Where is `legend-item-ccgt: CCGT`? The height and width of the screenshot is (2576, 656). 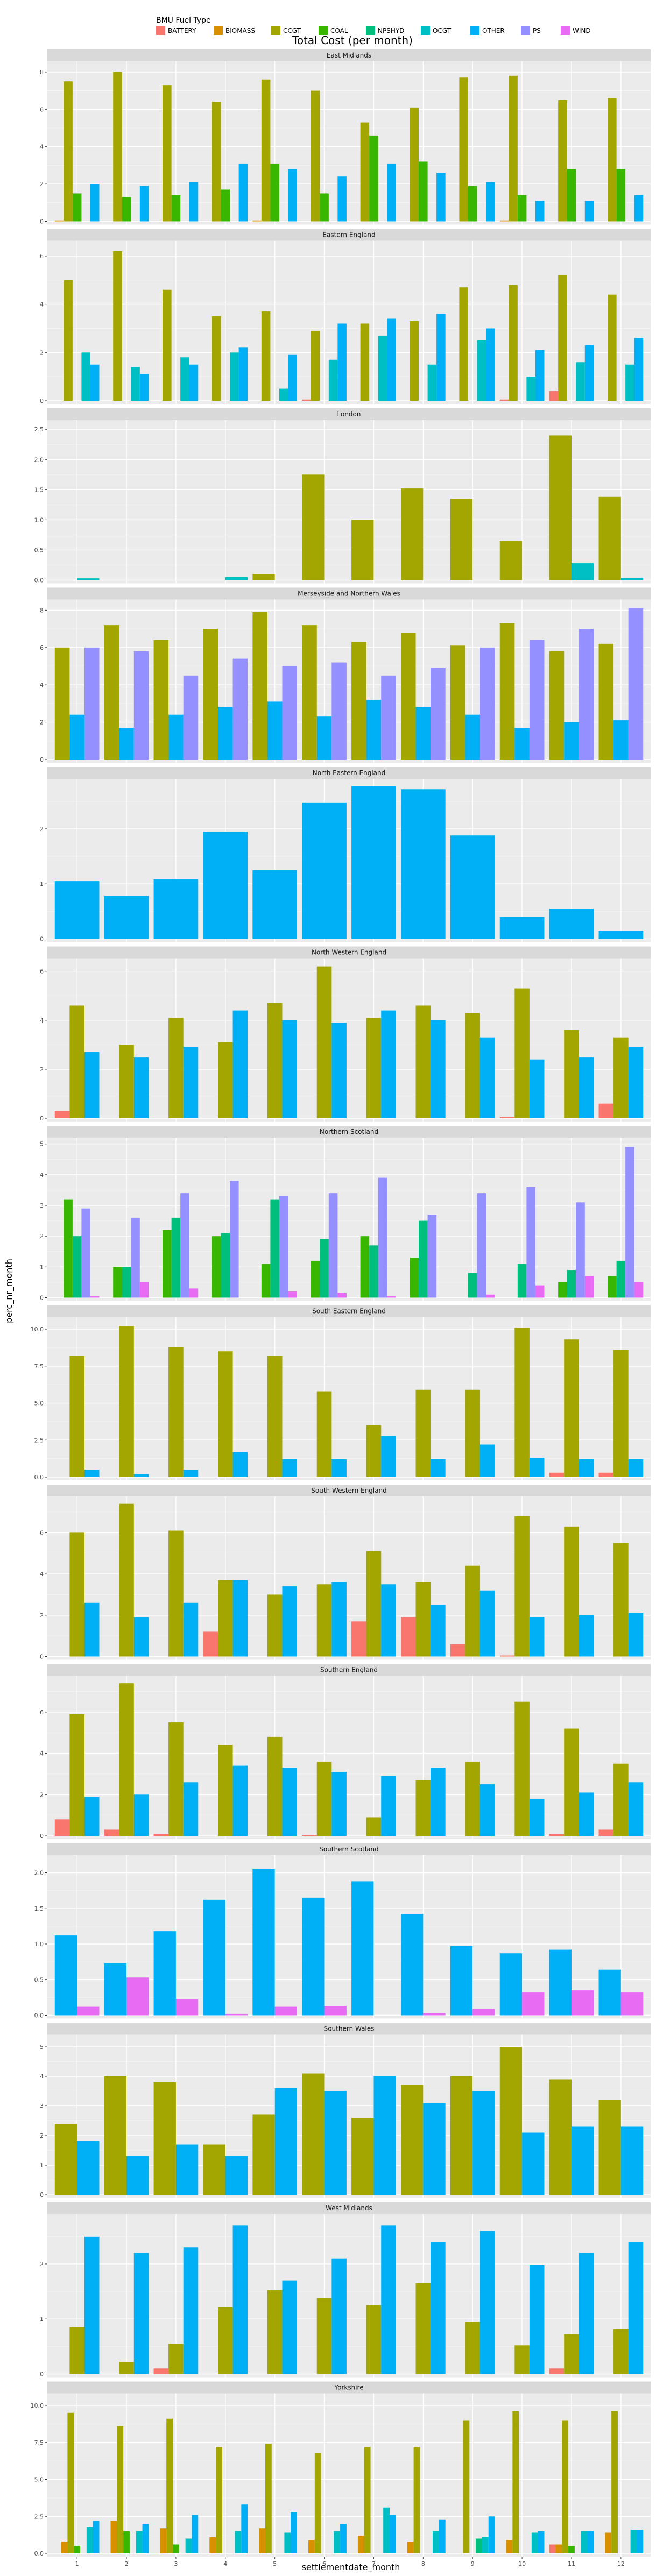
legend-item-ccgt: CCGT is located at coordinates (286, 30).